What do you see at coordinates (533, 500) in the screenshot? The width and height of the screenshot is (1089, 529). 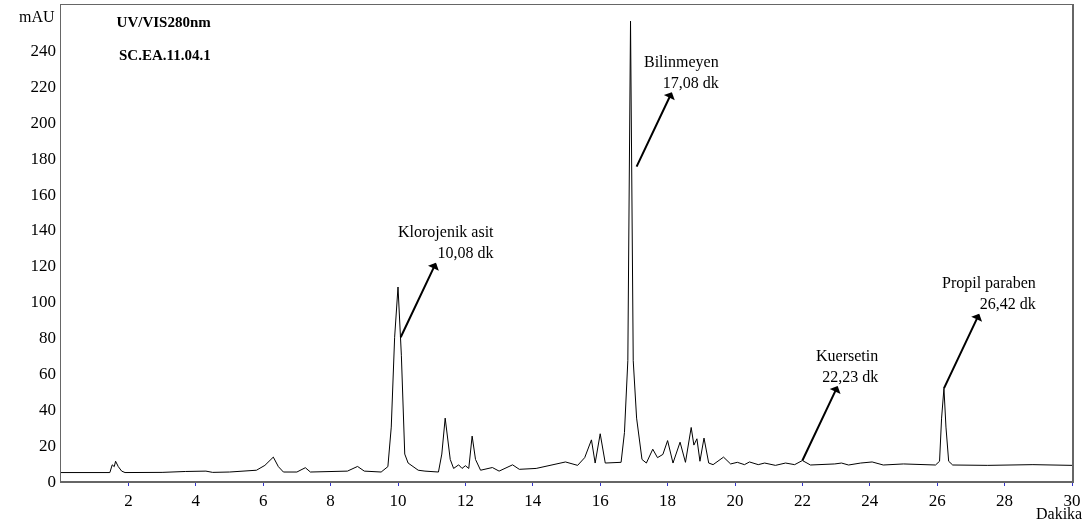 I see `x-tick-label: 14` at bounding box center [533, 500].